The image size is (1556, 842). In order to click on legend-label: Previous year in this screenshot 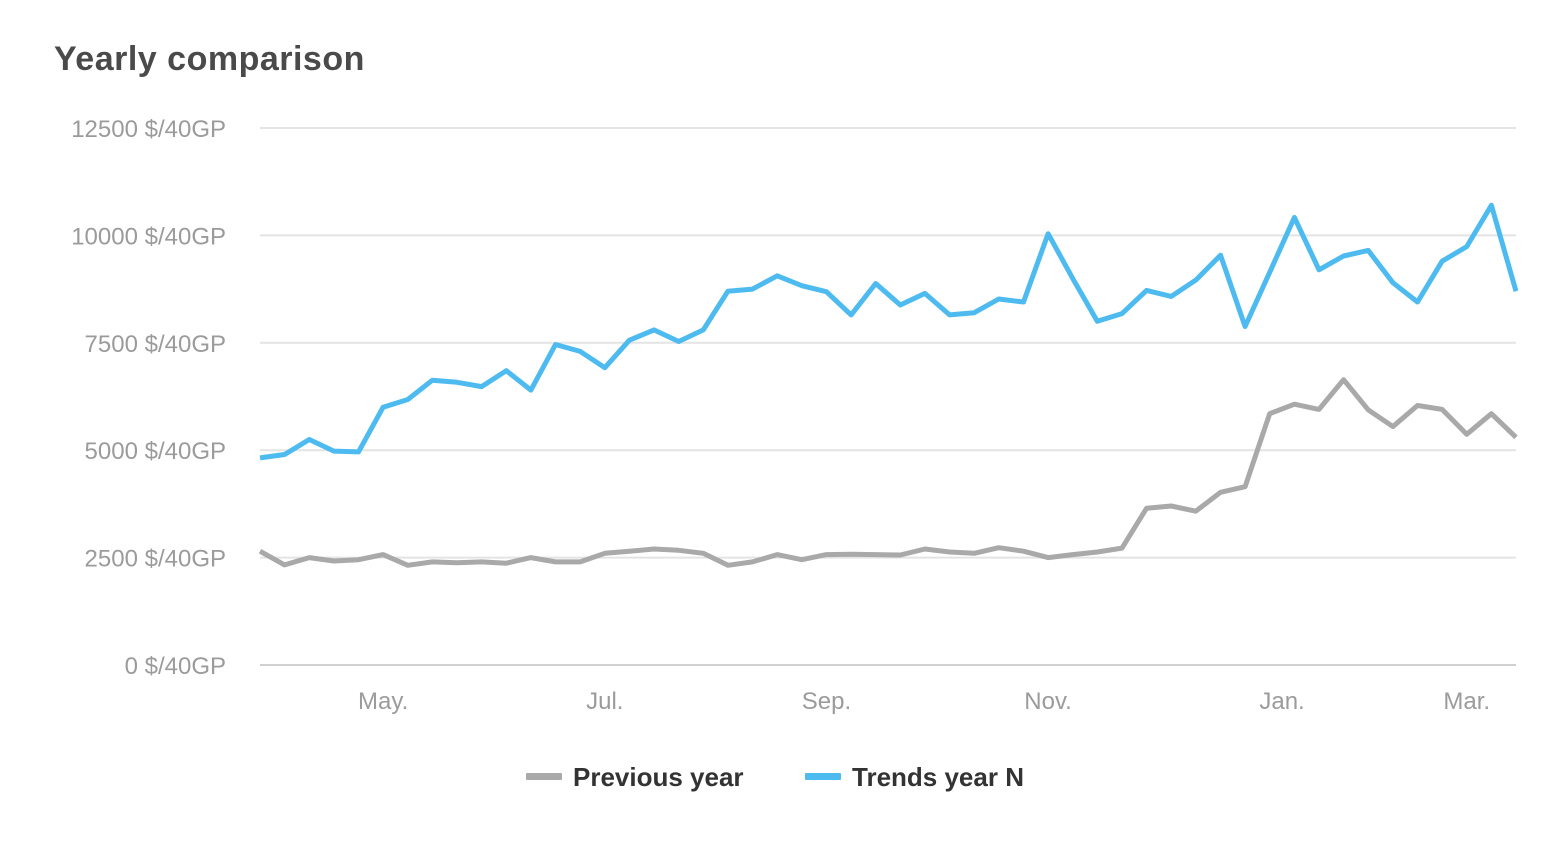, I will do `click(658, 777)`.